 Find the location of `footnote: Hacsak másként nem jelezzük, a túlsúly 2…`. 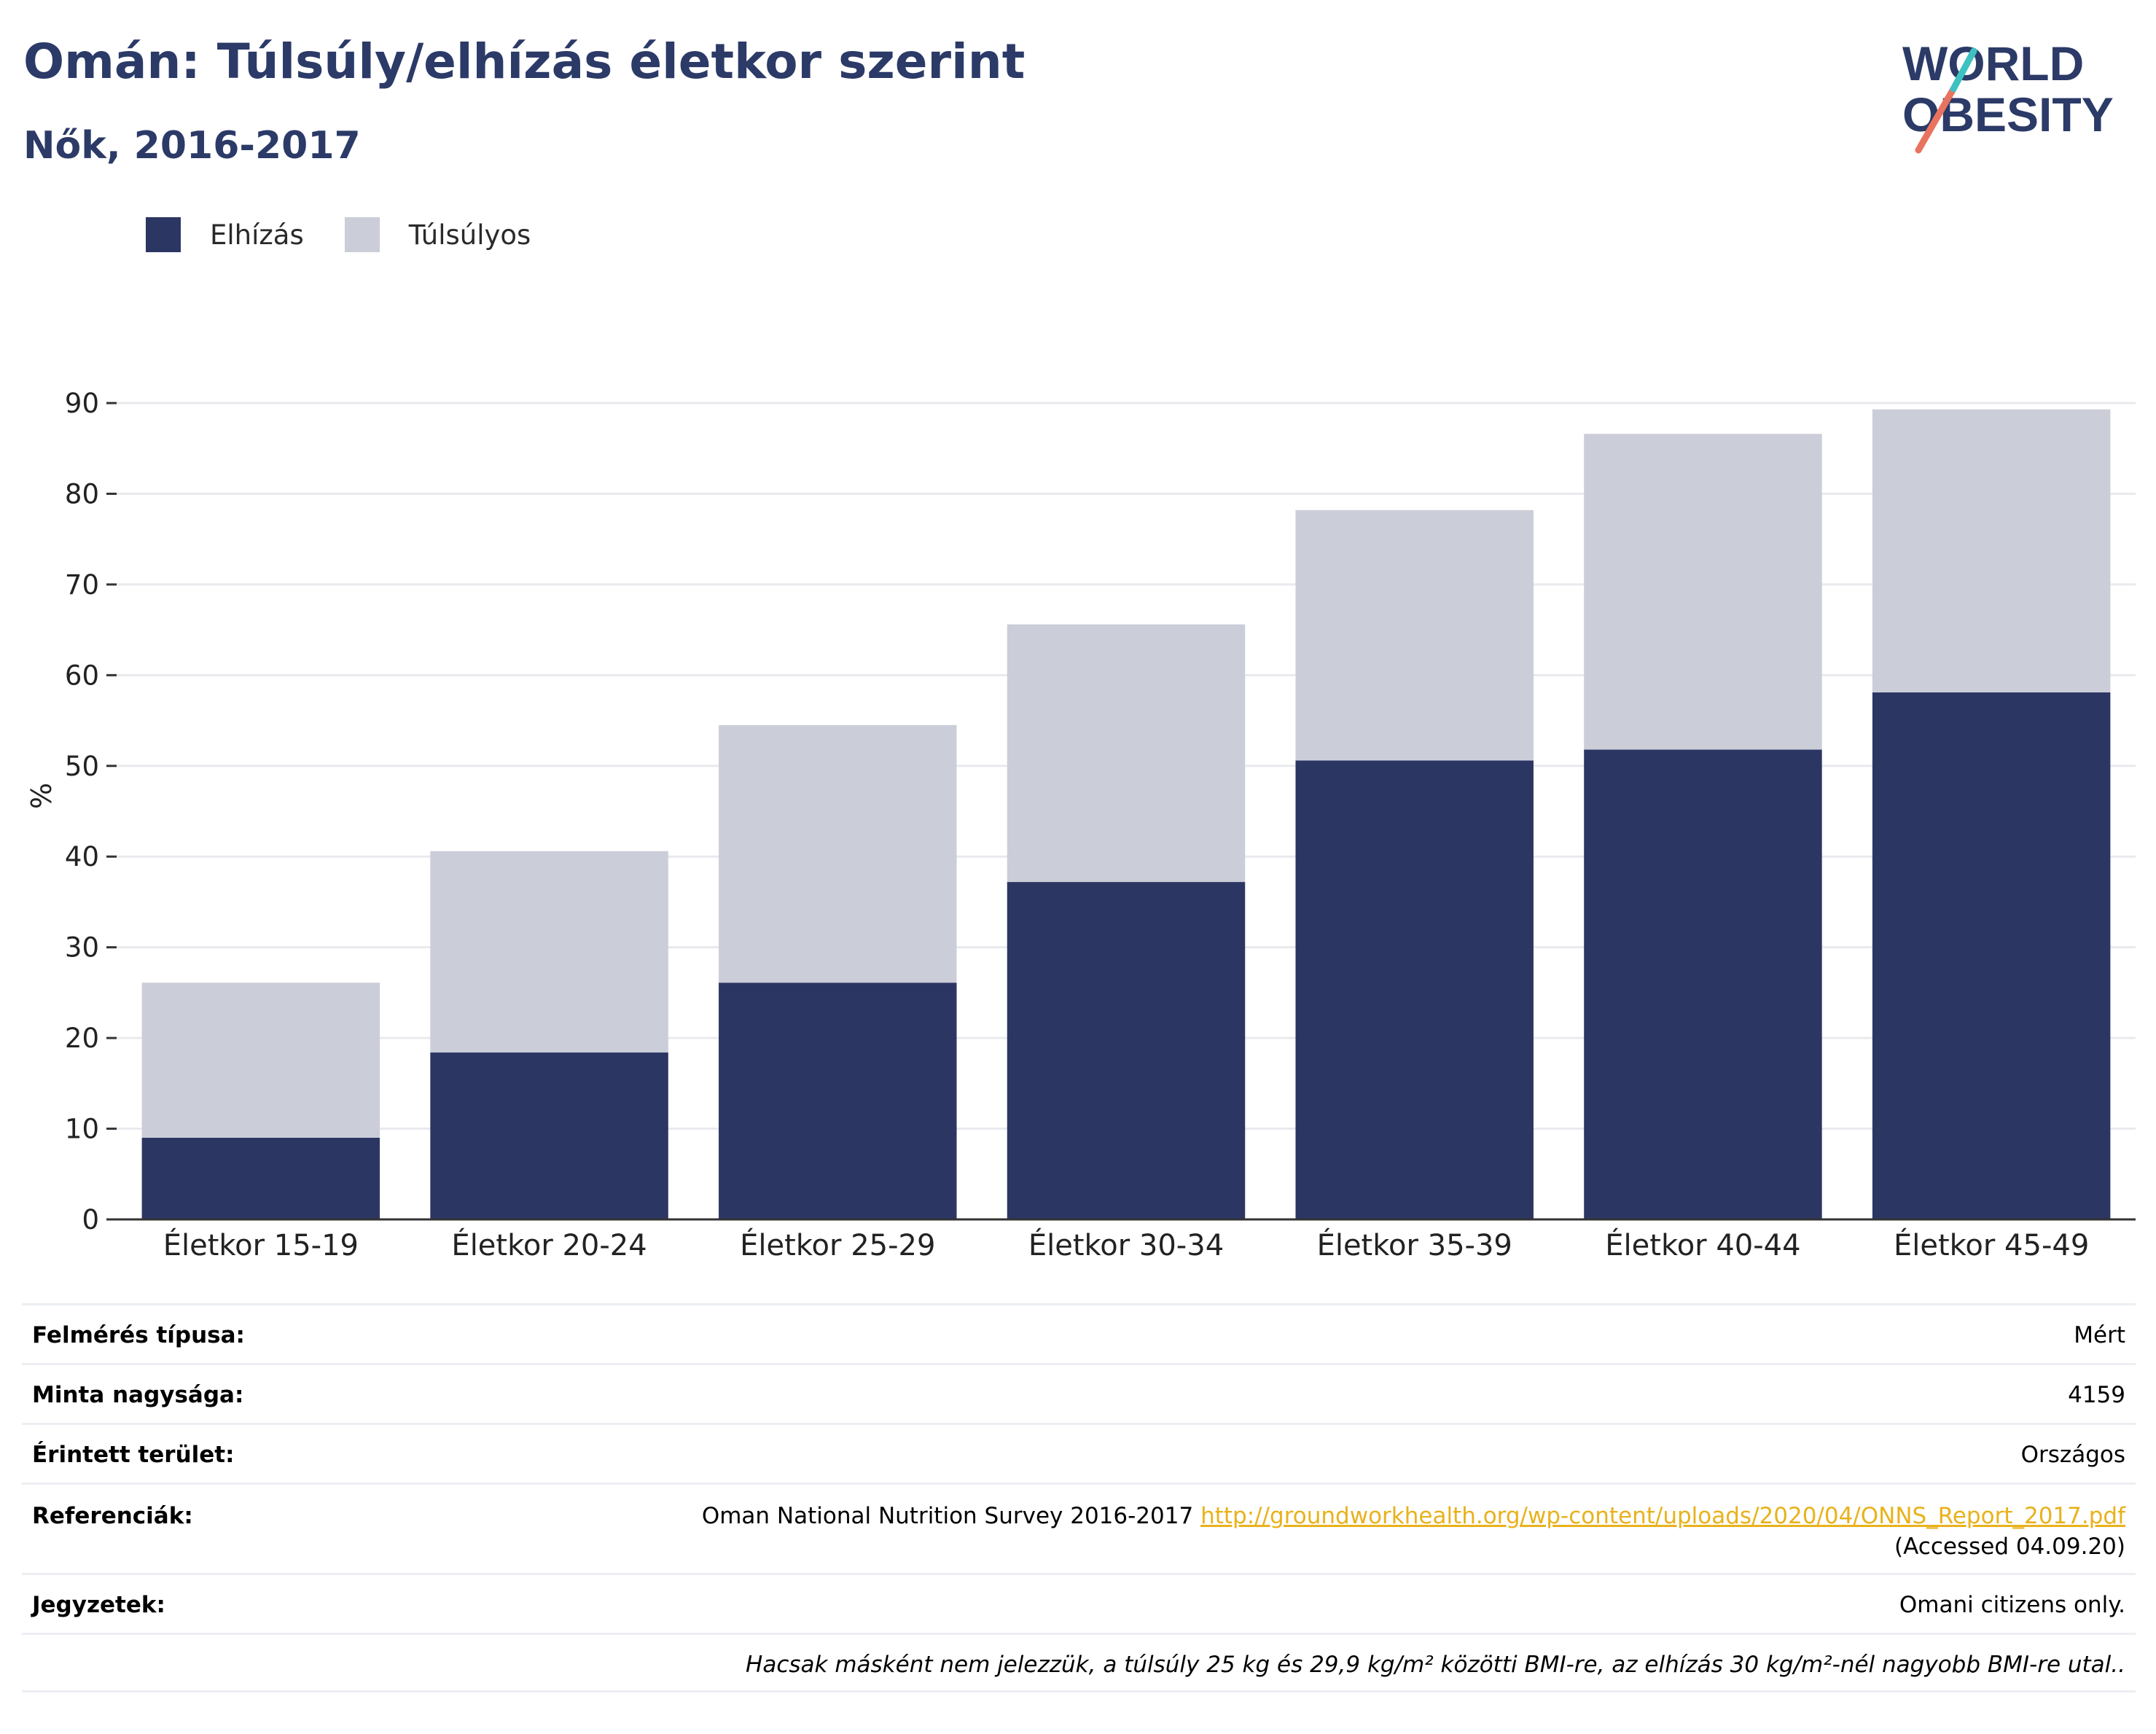

footnote: Hacsak másként nem jelezzük, a túlsúly 2… is located at coordinates (1079, 1662).